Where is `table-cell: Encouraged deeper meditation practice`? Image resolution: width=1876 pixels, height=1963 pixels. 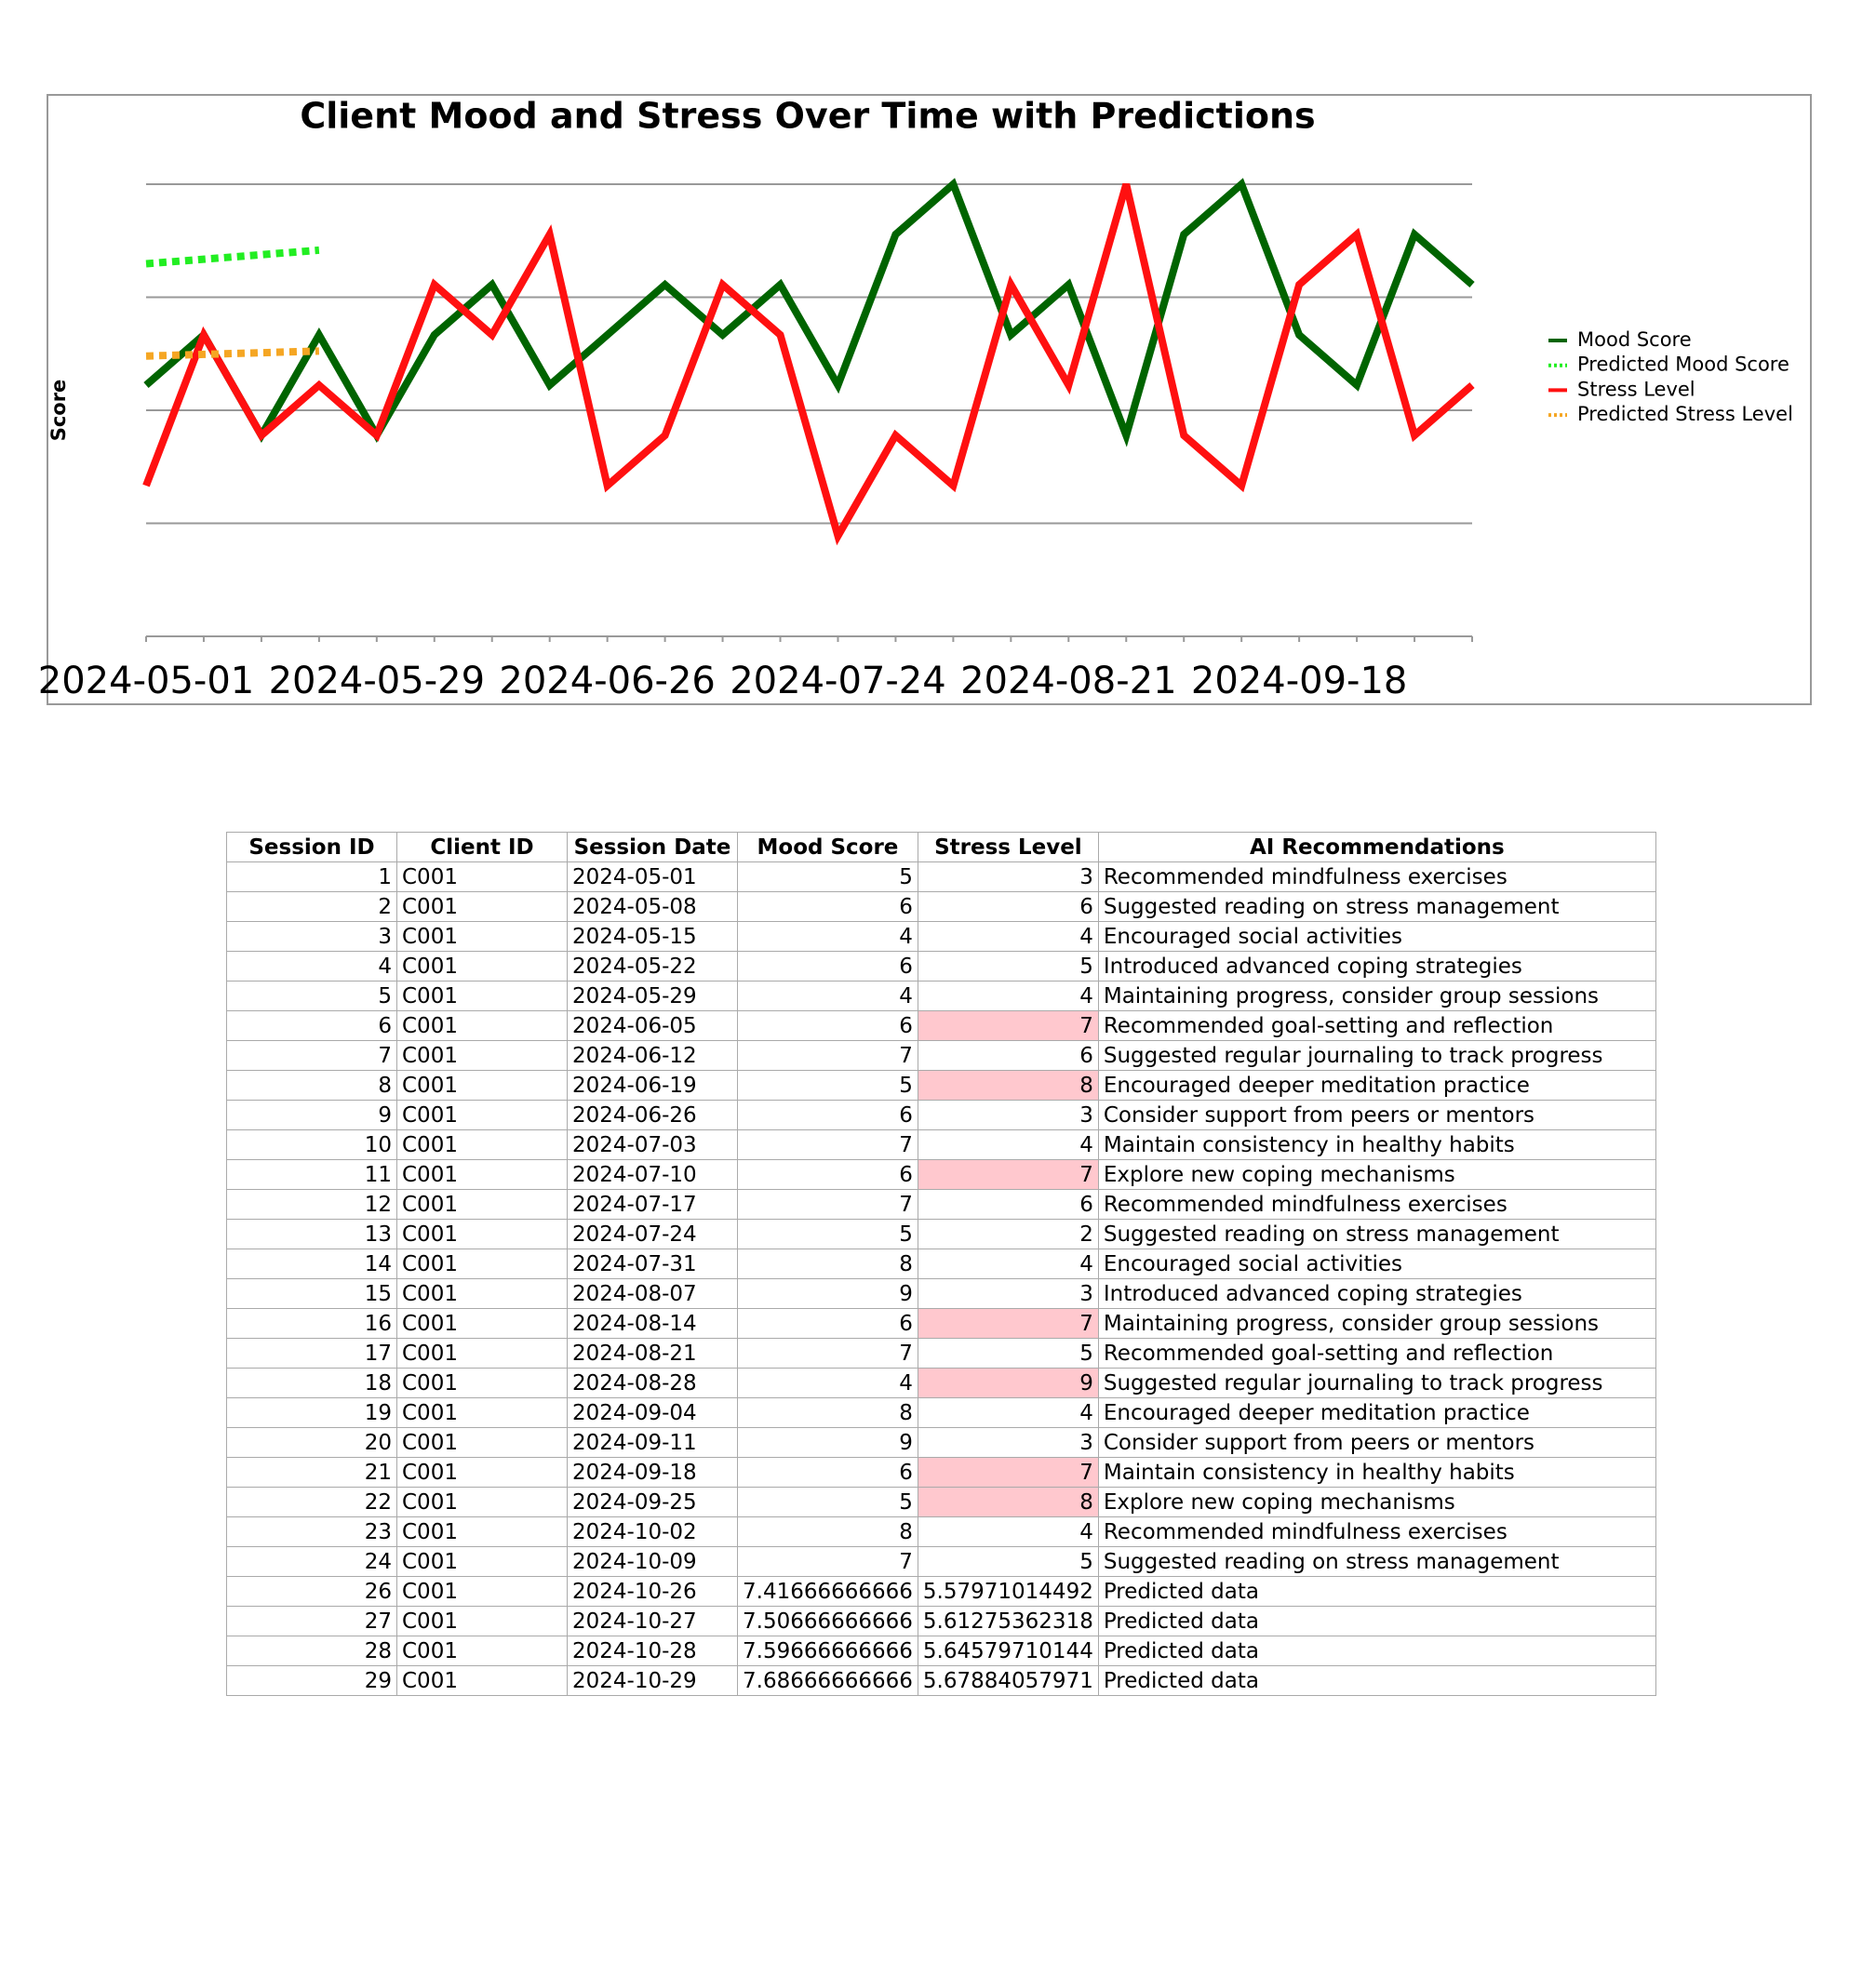 table-cell: Encouraged deeper meditation practice is located at coordinates (1376, 1085).